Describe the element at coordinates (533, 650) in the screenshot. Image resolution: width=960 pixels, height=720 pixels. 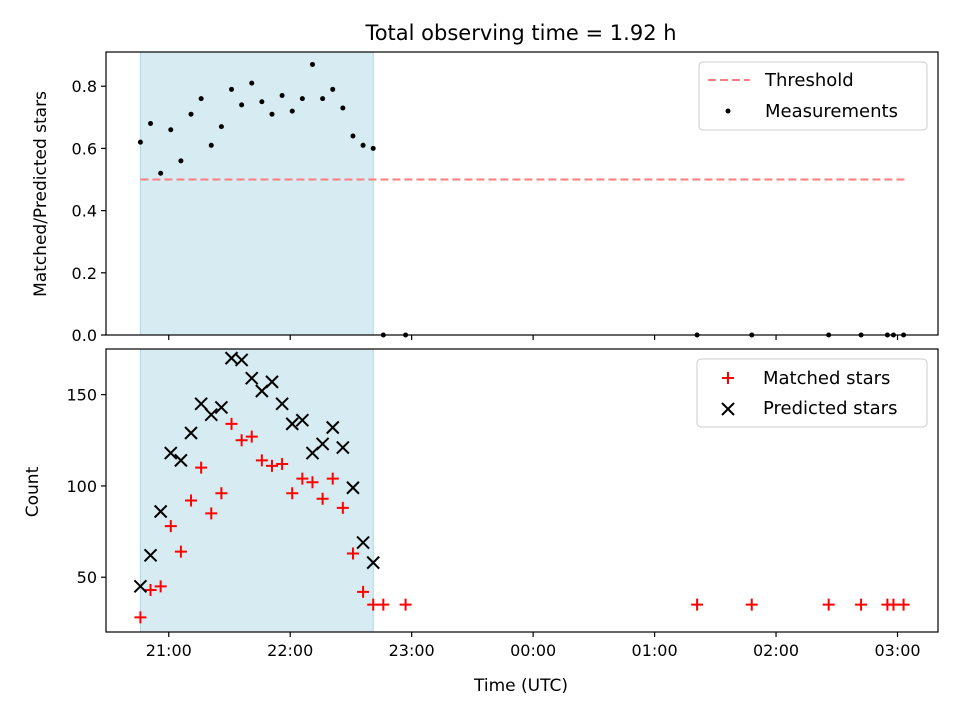
I see `bottom-x-tick-label-00-00: 00:00` at that location.